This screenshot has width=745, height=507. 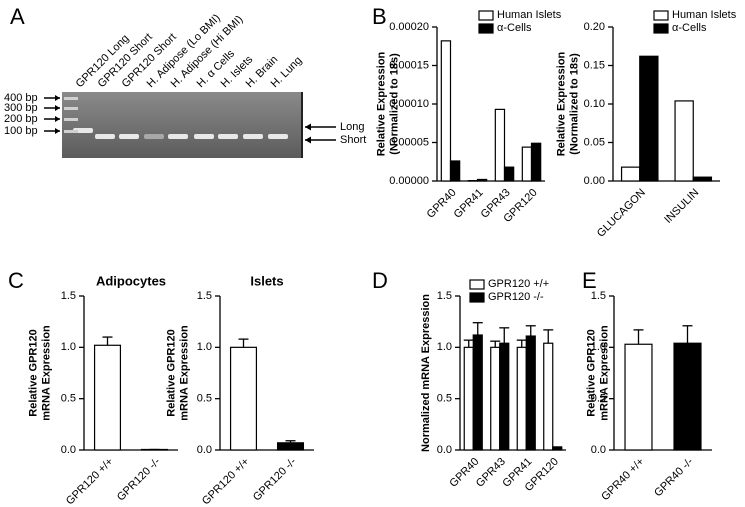 I want to click on ladder-label: 100 bp, so click(x=21, y=131).